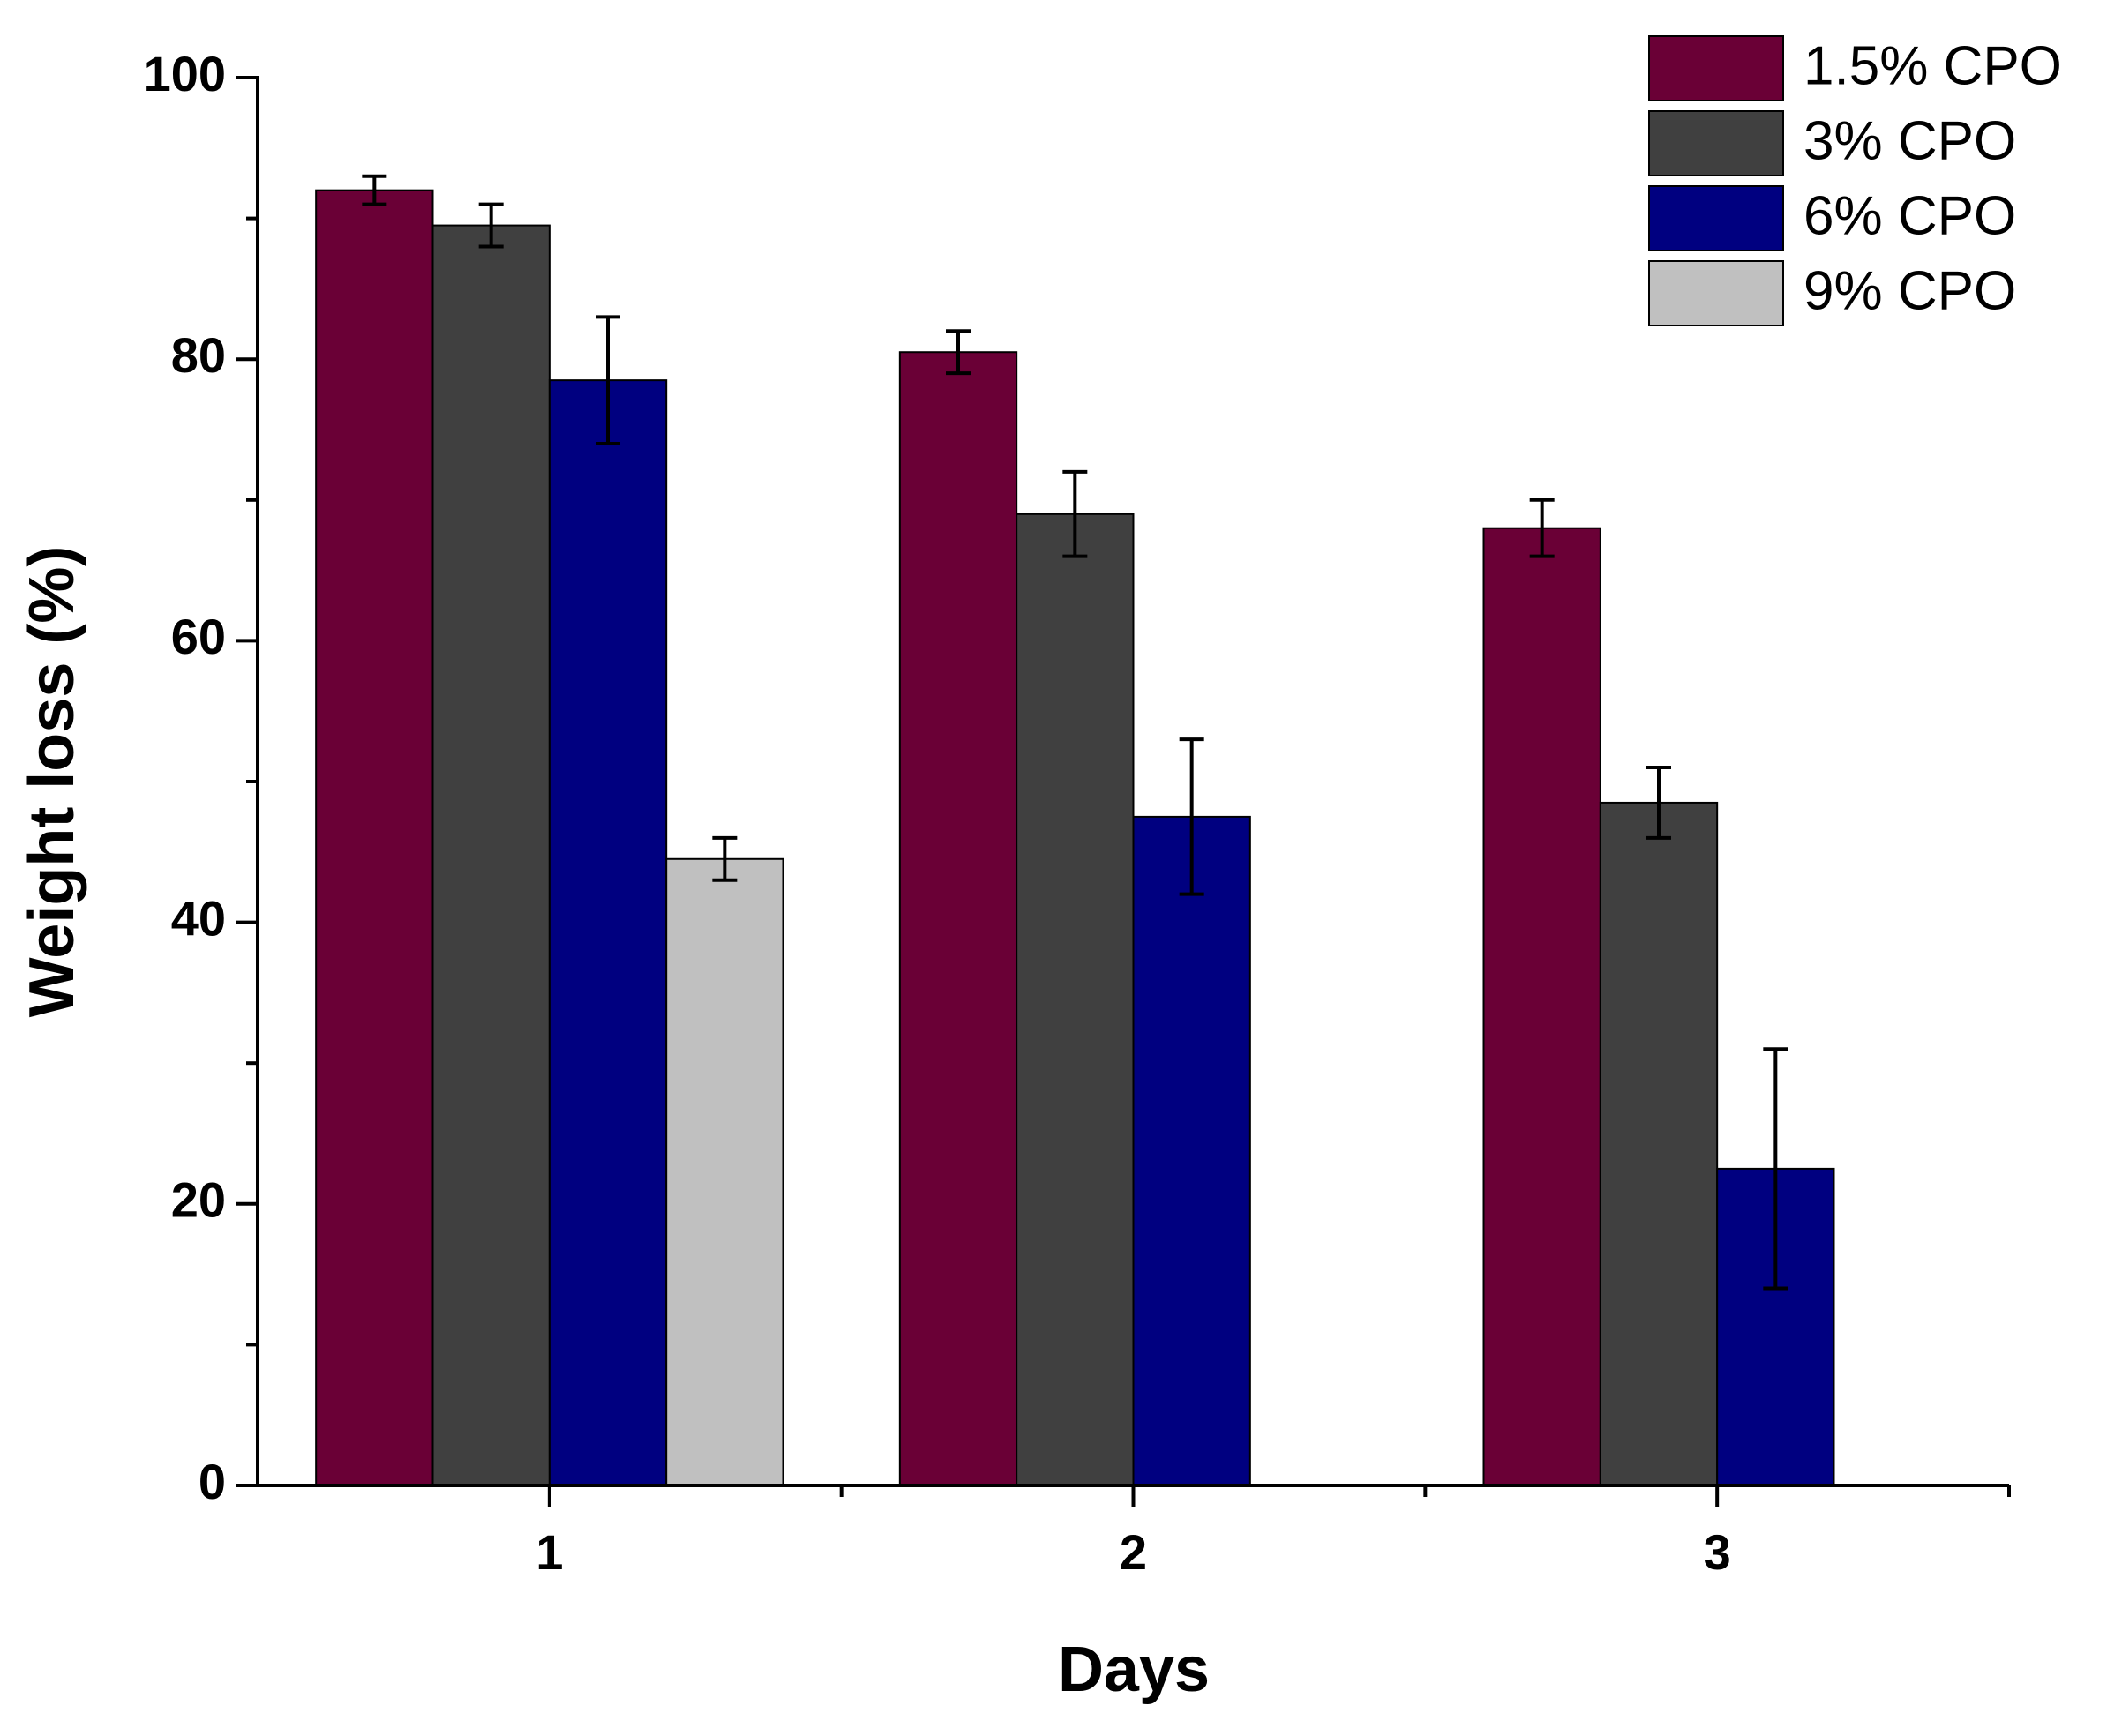  What do you see at coordinates (52, 782) in the screenshot?
I see `y-axis-title: Weight loss (%)` at bounding box center [52, 782].